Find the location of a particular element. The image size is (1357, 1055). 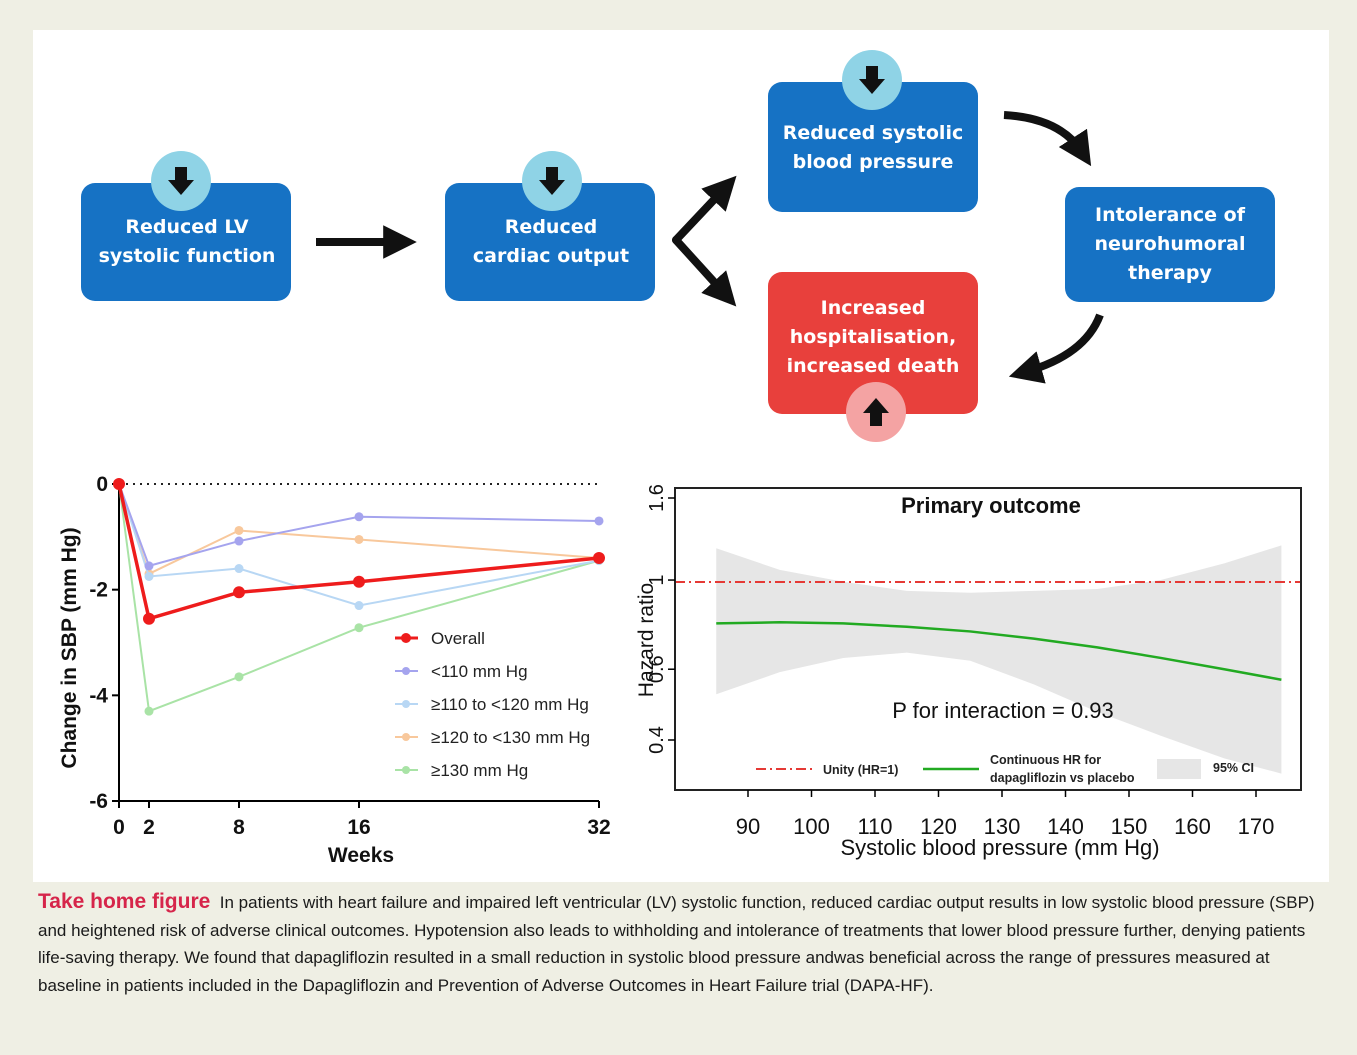

y-tick-label: -2 is located at coordinates (98, 590).